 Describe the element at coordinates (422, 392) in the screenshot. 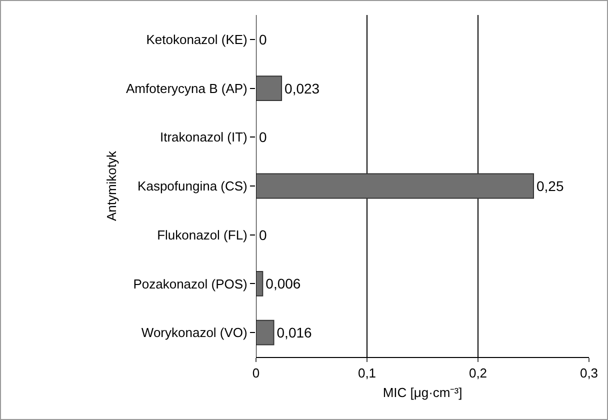

I see `x-axis-title: MIC [μg·cm⁻³]` at that location.